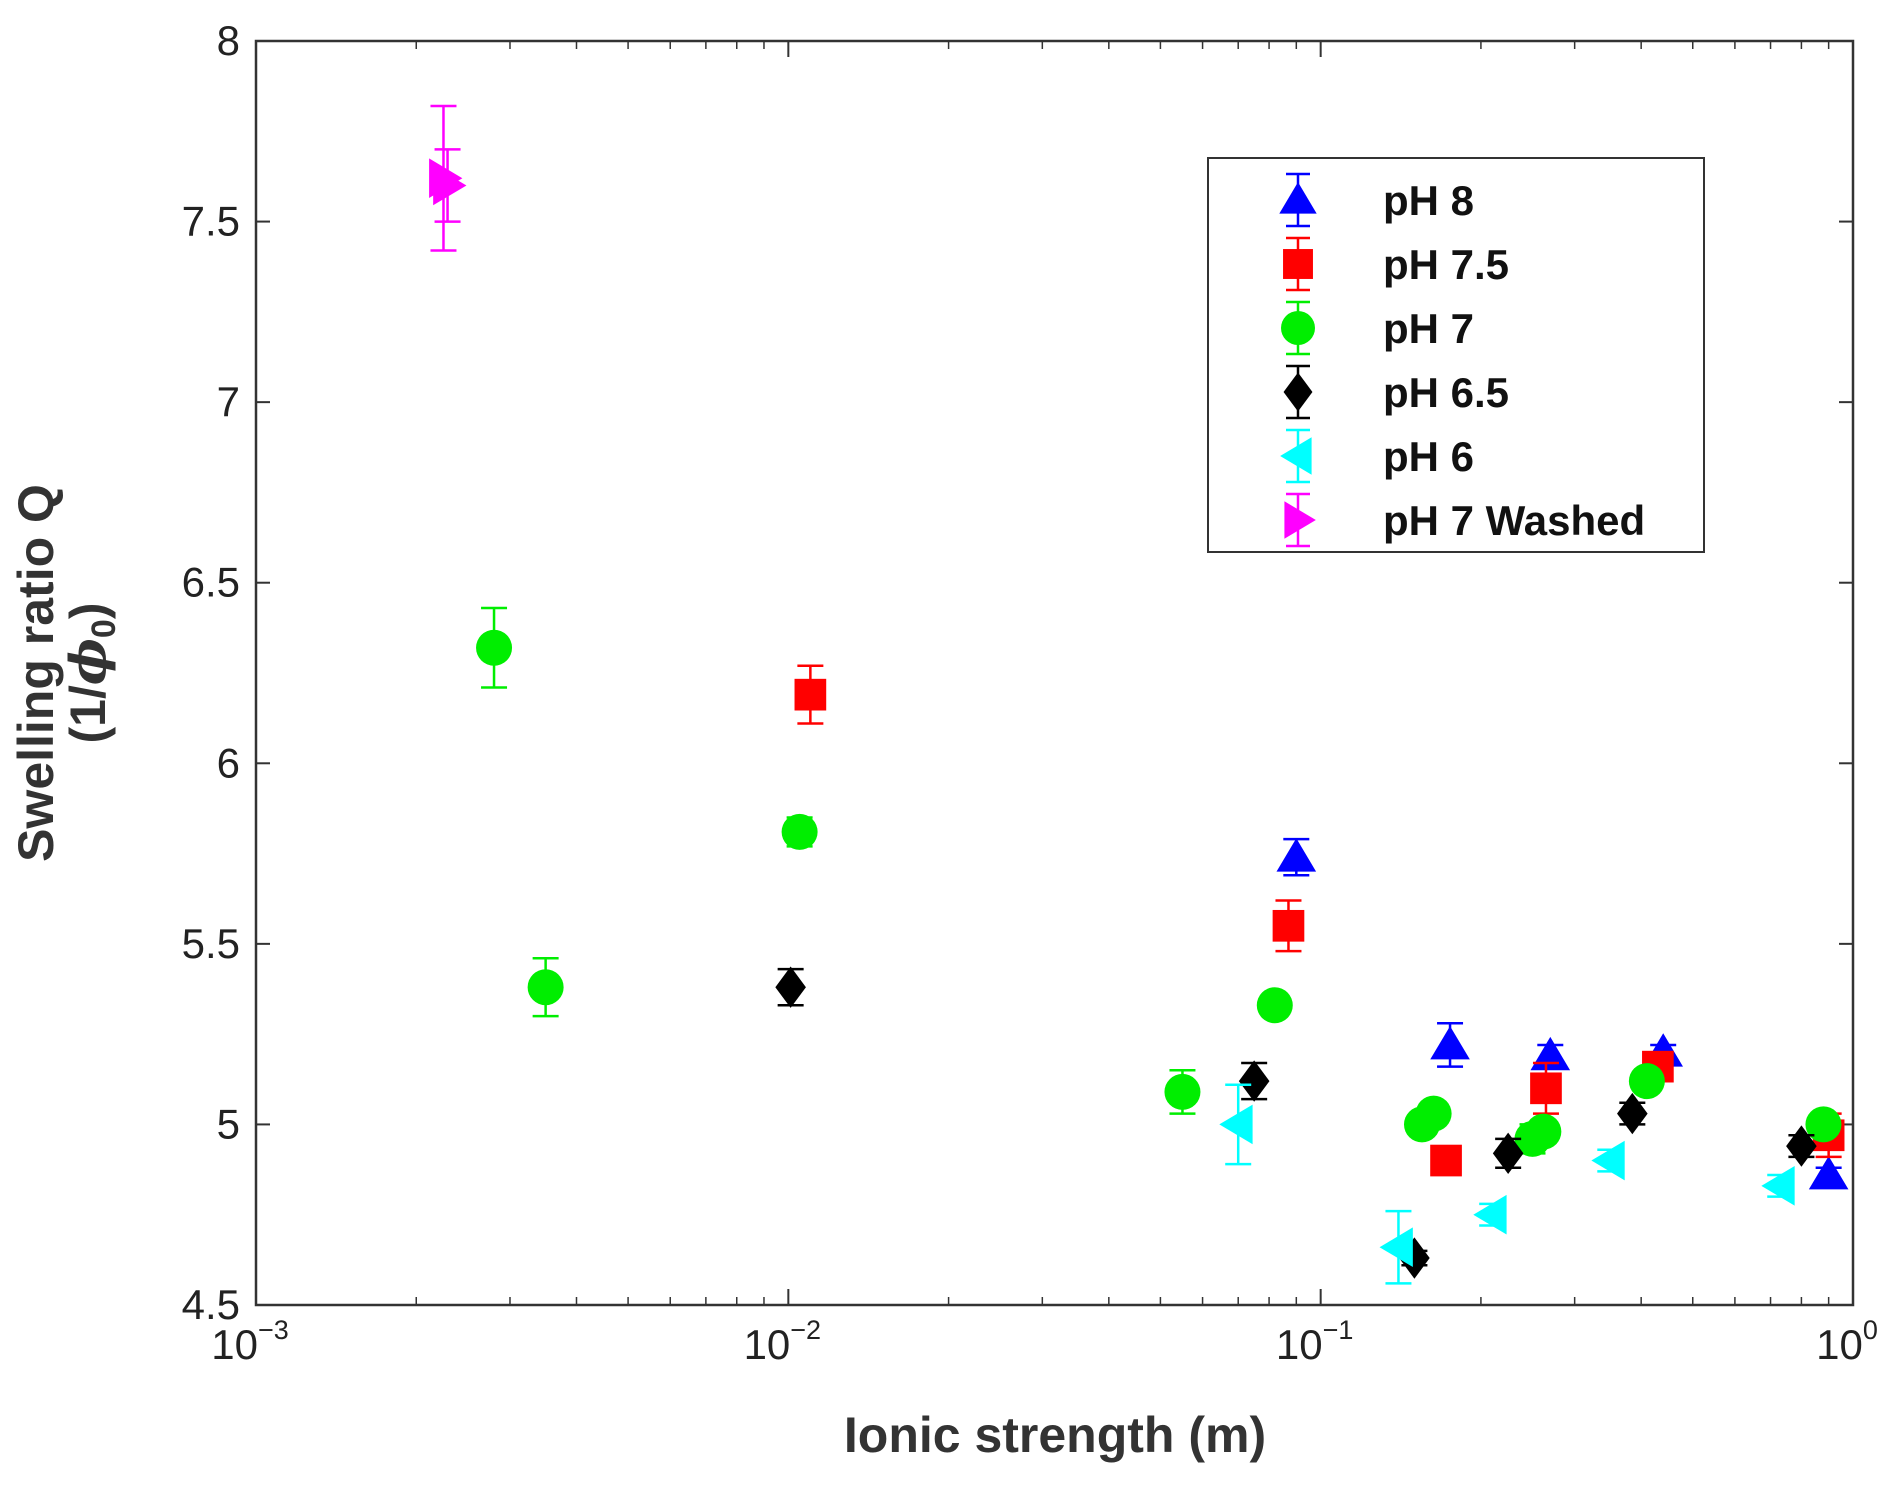  Describe the element at coordinates (1055, 1435) in the screenshot. I see `x-axis-title: Ionic strength (m)` at that location.